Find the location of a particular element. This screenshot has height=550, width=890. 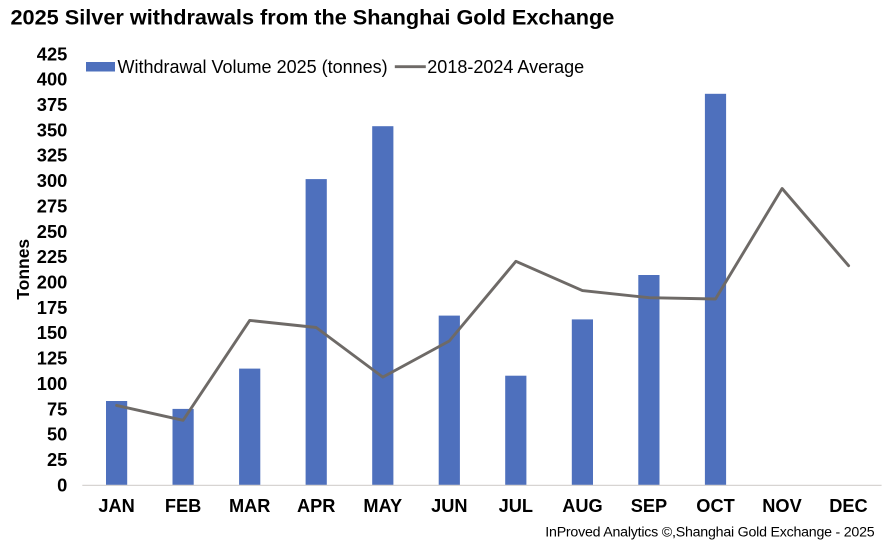

svg-text: 0 is located at coordinates (62, 484).